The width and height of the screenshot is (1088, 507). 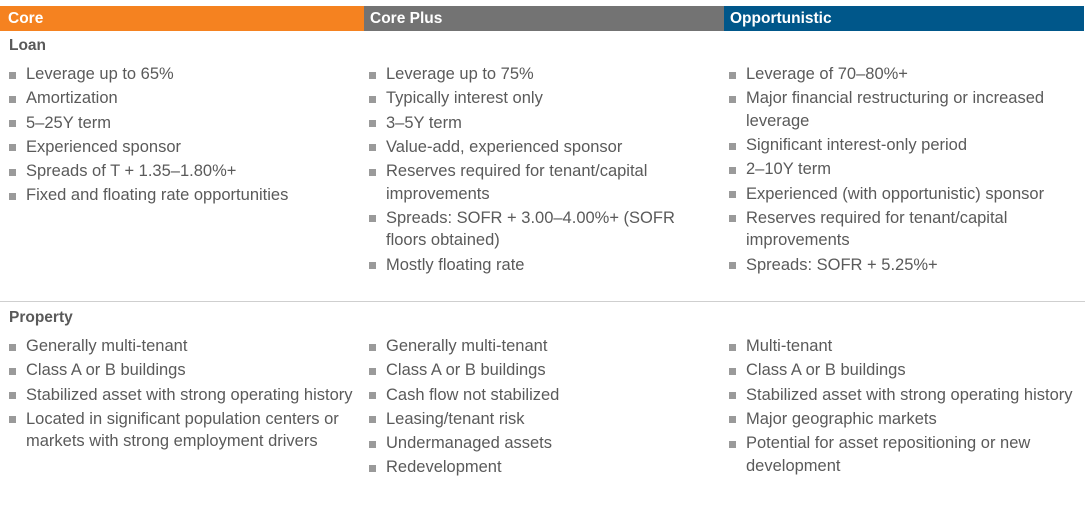 What do you see at coordinates (542, 301) in the screenshot?
I see `section-divider` at bounding box center [542, 301].